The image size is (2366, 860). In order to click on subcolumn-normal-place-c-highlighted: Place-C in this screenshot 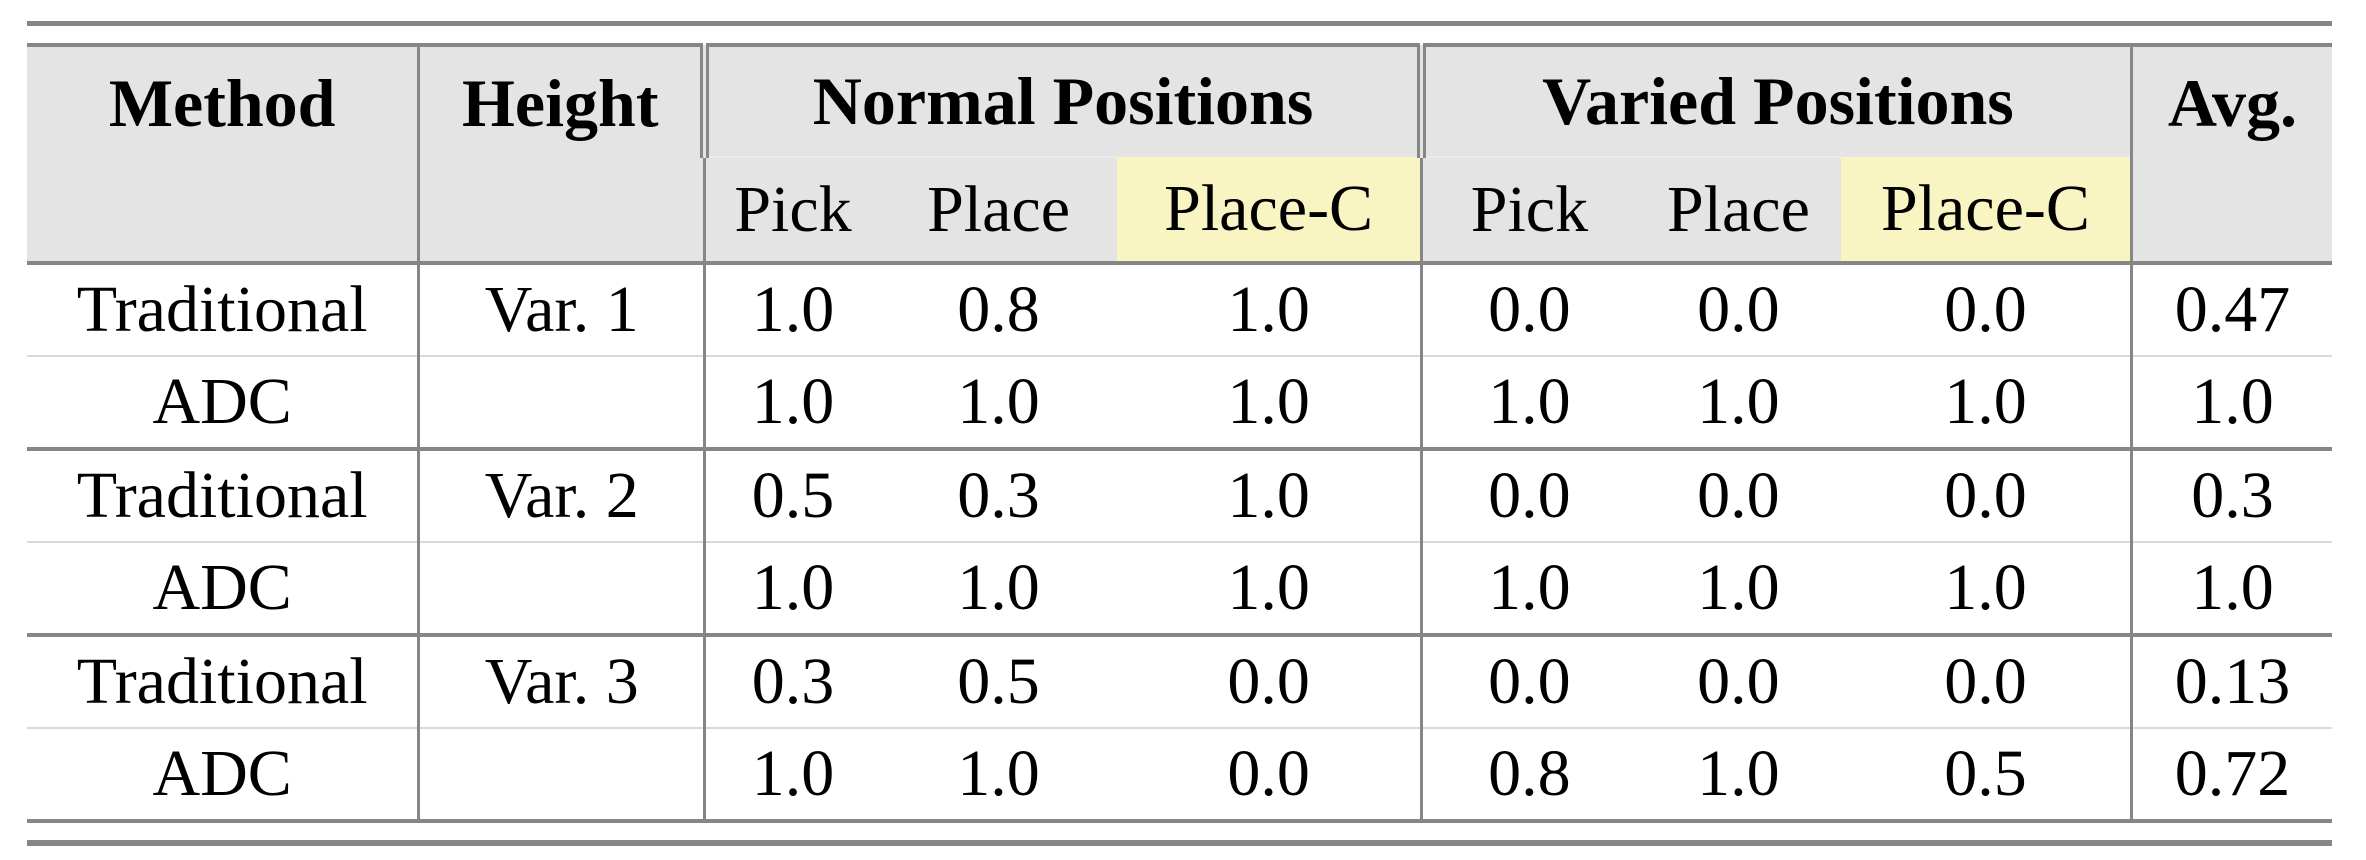, I will do `click(1269, 210)`.